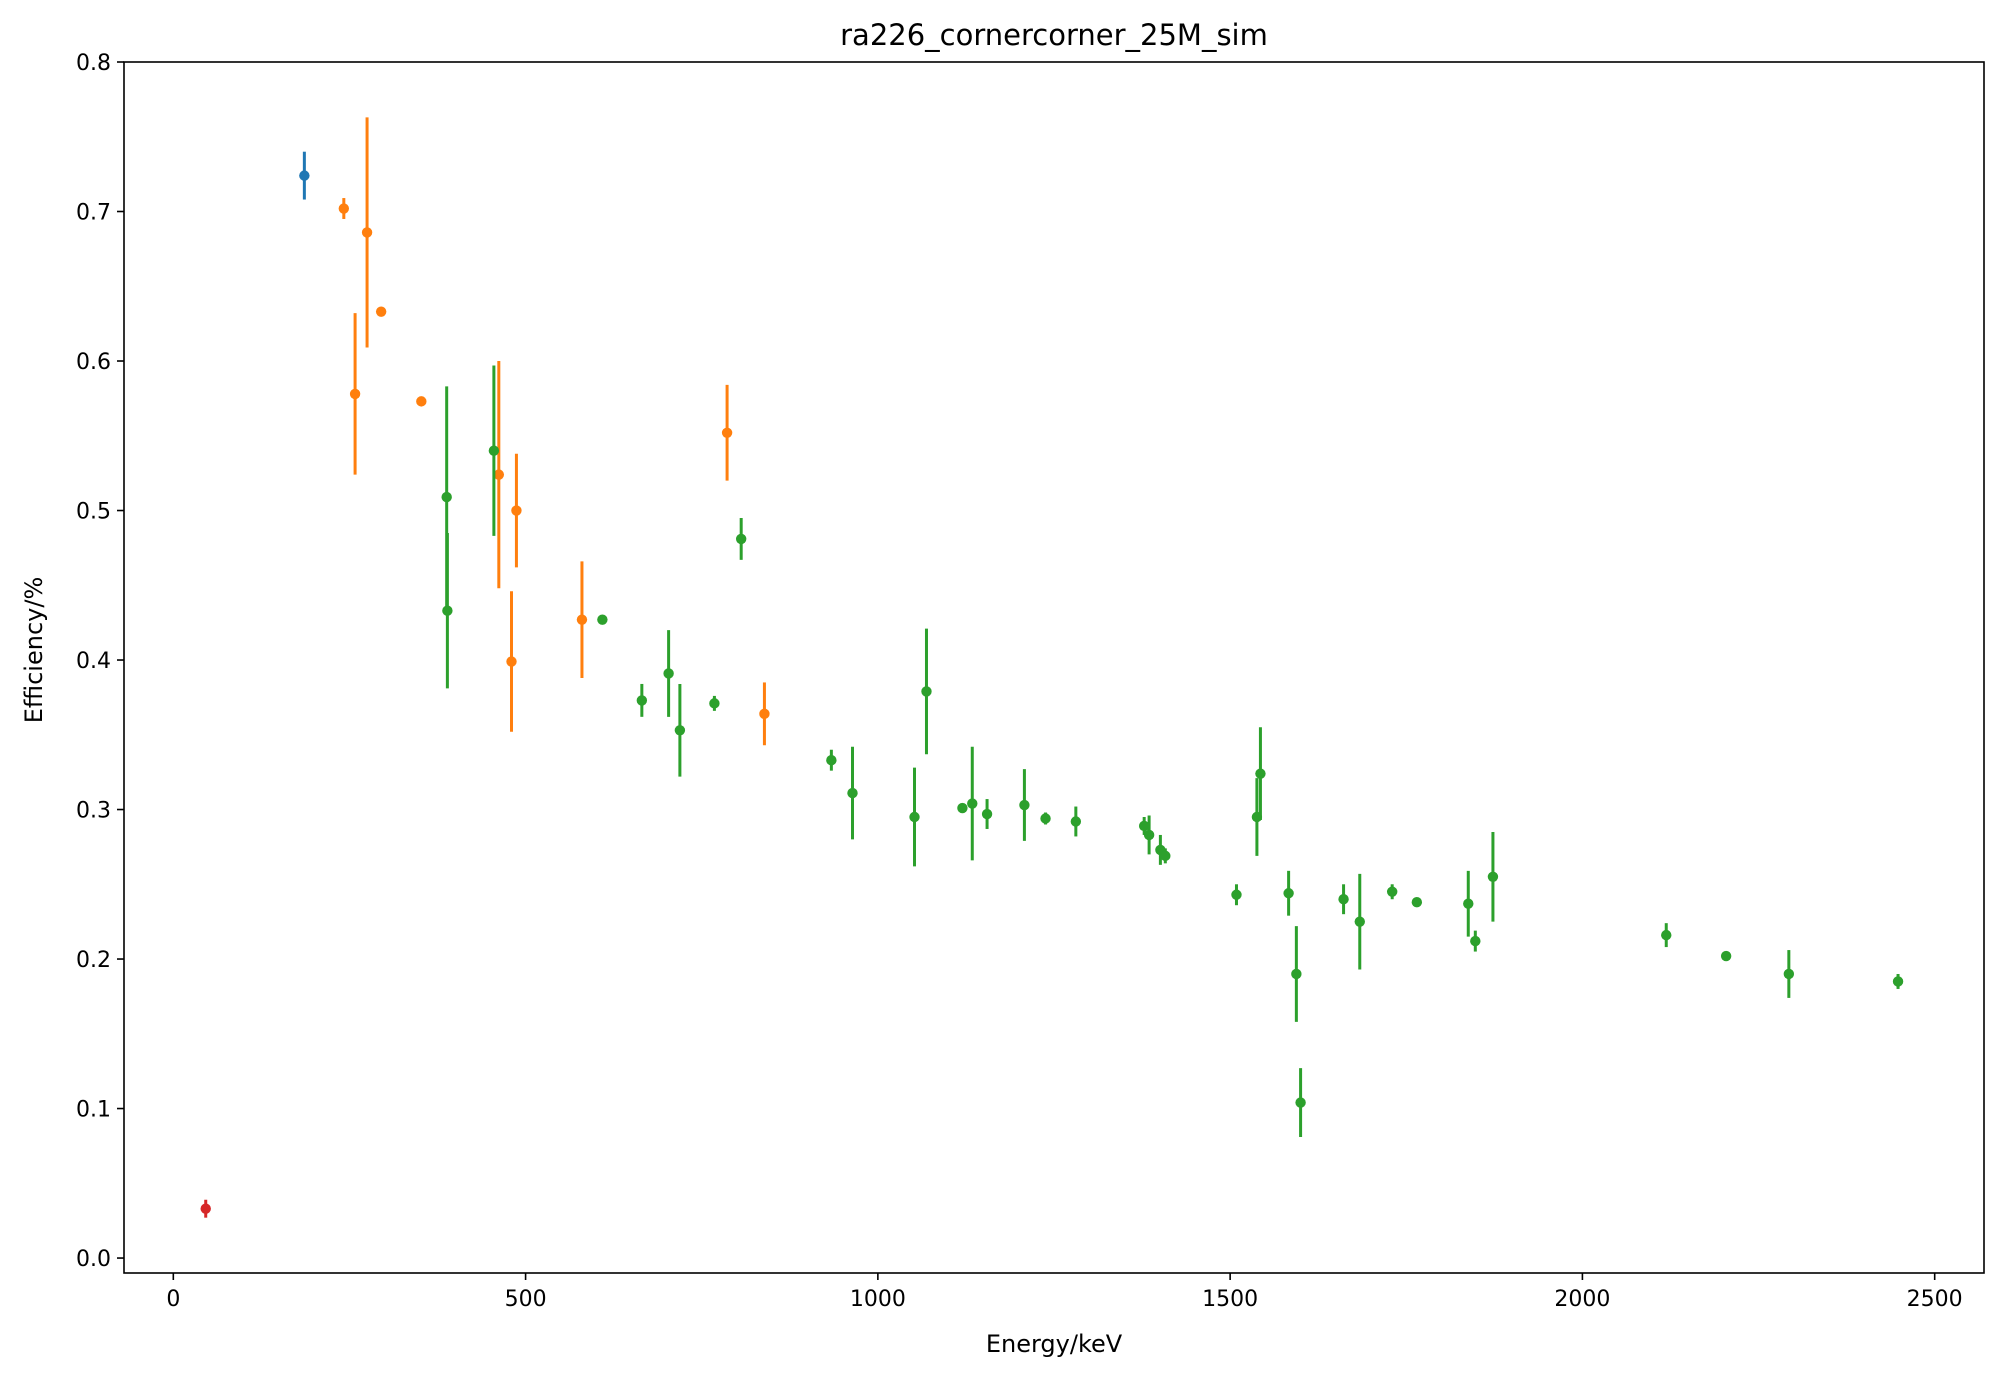 The image size is (2002, 1377). Describe the element at coordinates (93, 512) in the screenshot. I see `y-tick-label: 0.5` at that location.